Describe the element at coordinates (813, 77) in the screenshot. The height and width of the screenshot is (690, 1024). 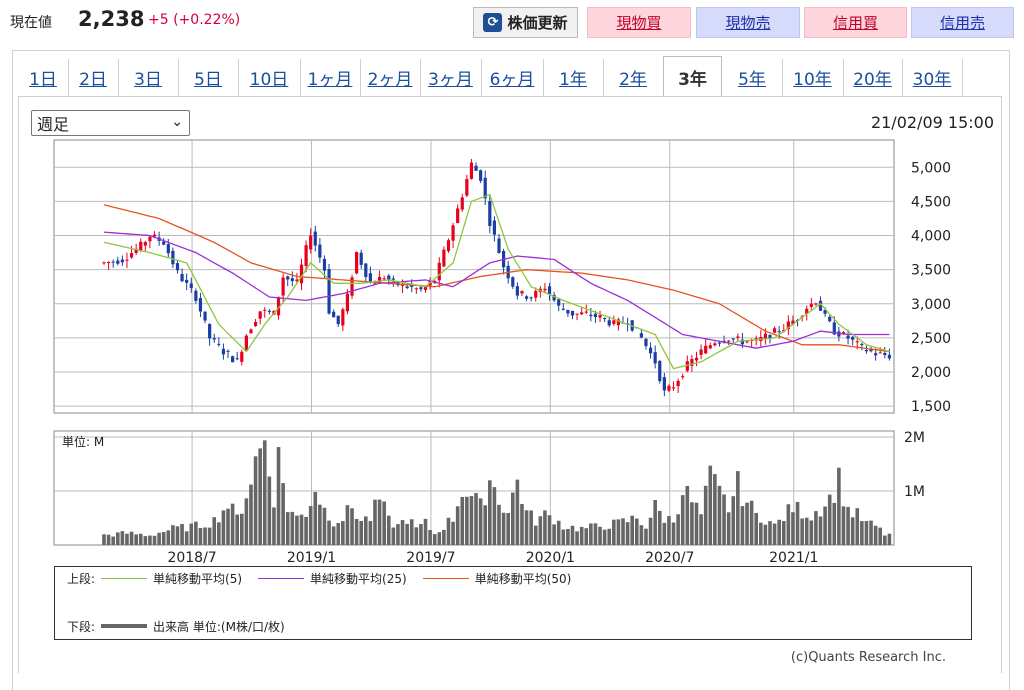
I see `tab-13: 10年` at that location.